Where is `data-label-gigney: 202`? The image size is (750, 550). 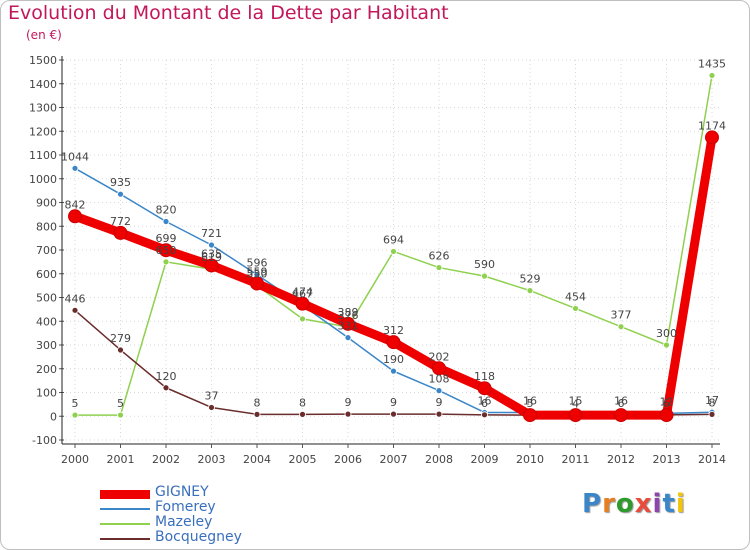
data-label-gigney: 202 is located at coordinates (439, 356).